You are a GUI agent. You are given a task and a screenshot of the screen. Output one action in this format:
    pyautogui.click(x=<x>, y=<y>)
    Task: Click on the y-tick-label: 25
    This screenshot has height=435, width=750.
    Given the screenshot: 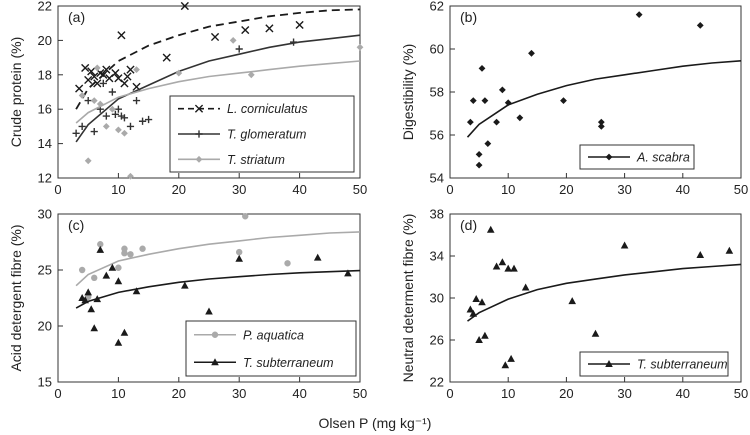 What is the action you would take?
    pyautogui.click(x=45, y=270)
    